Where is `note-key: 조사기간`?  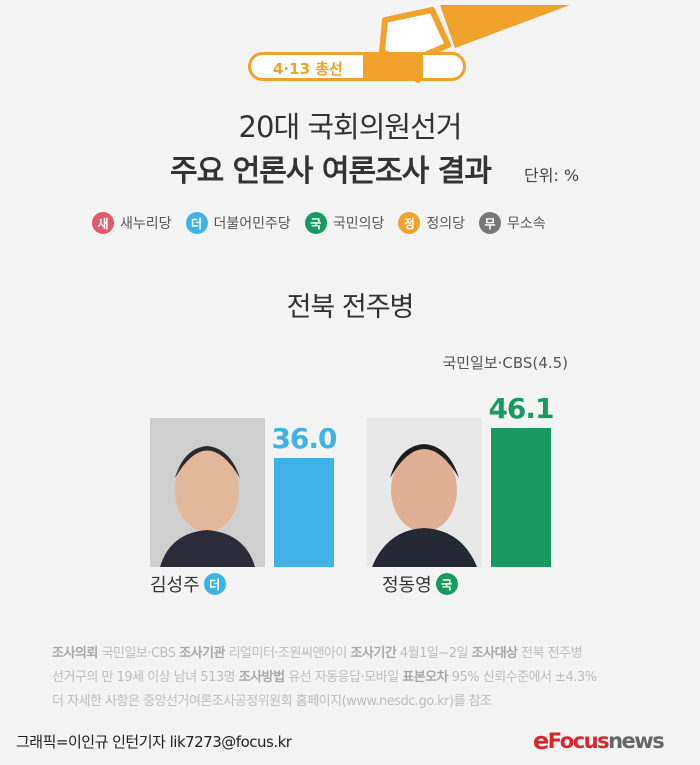 note-key: 조사기간 is located at coordinates (373, 653).